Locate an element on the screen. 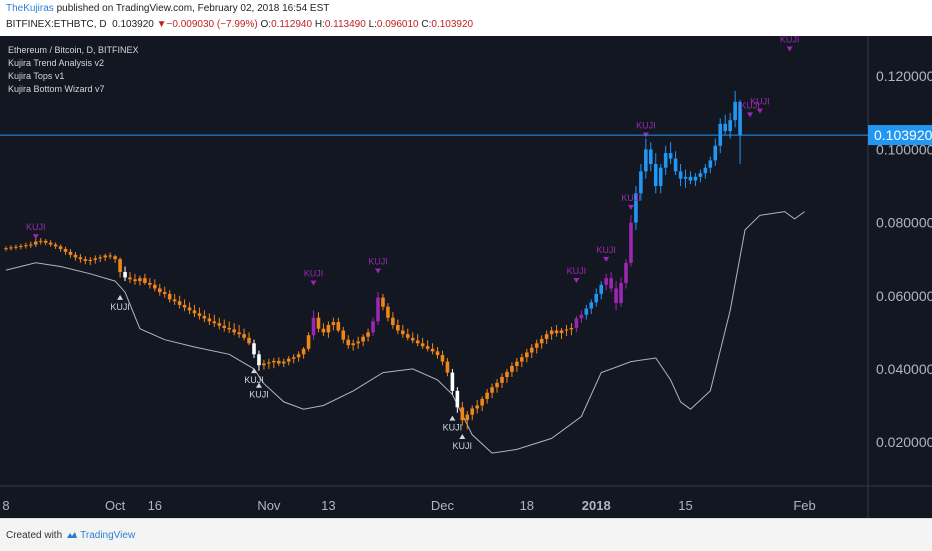 The image size is (932, 551). tradingview-link: TradingView is located at coordinates (108, 535).